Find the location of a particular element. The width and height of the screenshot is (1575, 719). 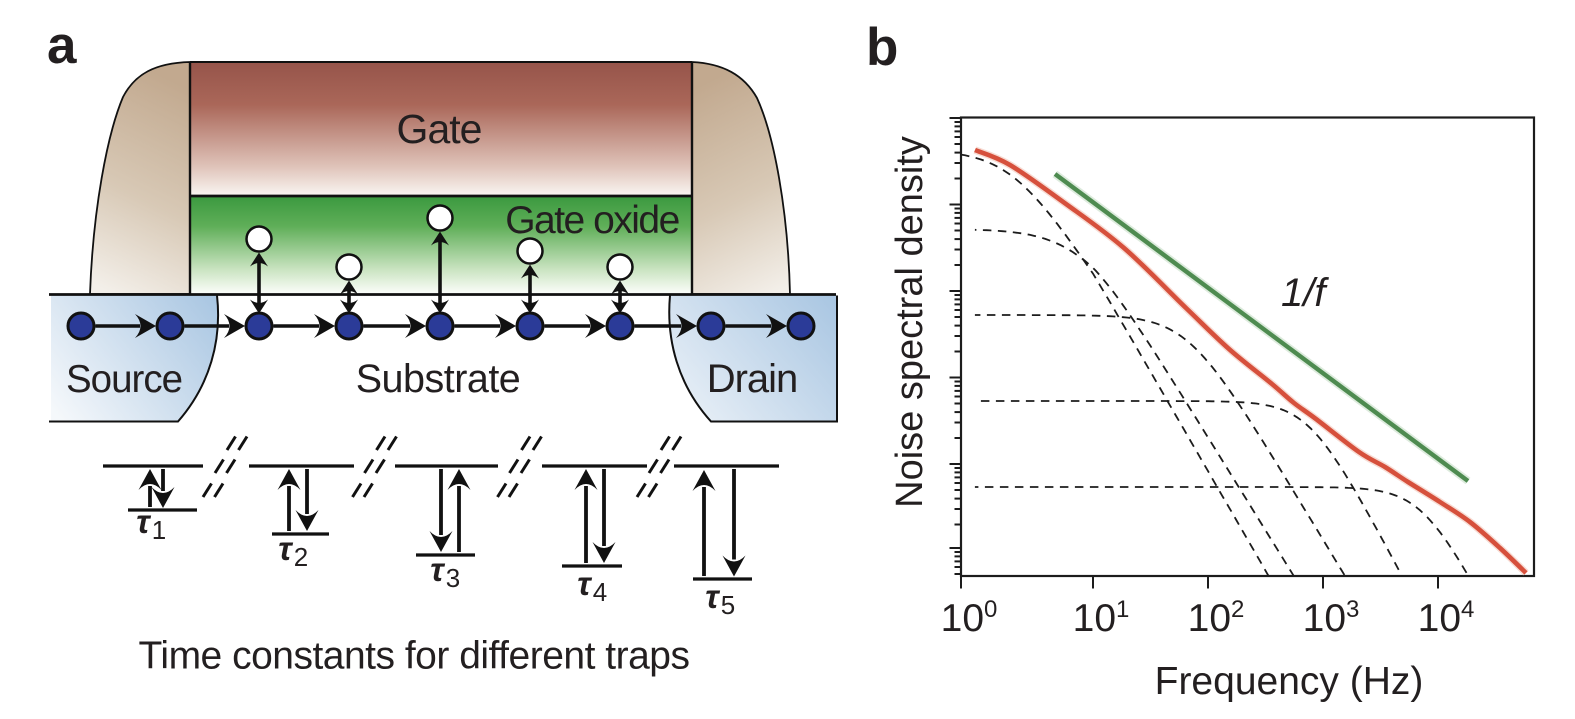

svg-text: b is located at coordinates (882, 47).